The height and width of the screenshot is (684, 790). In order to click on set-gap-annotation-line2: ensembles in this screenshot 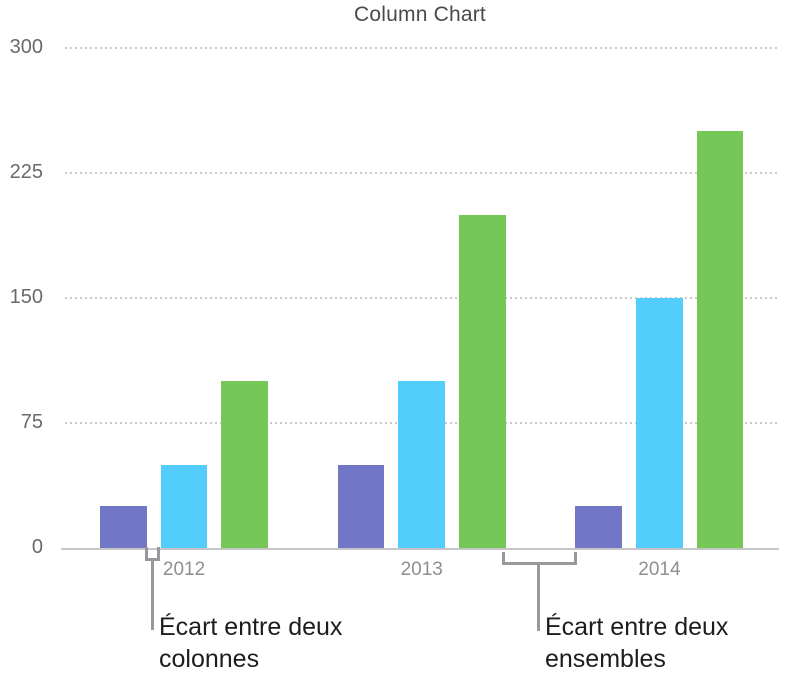, I will do `click(605, 659)`.